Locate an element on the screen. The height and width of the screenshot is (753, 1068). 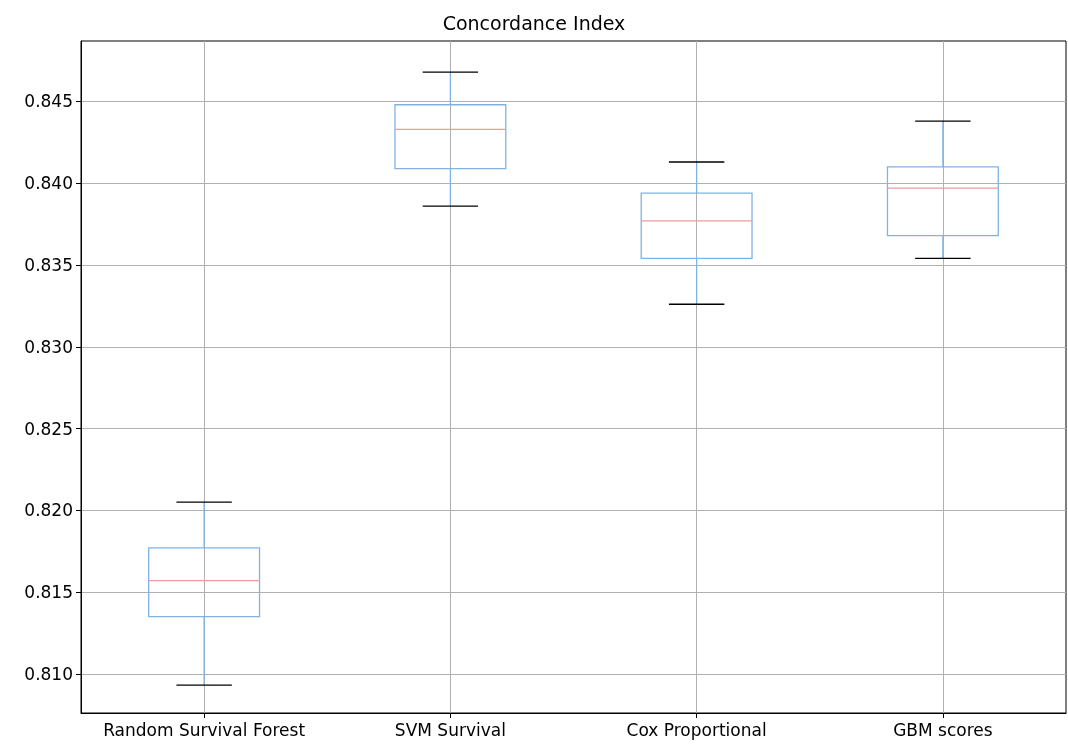
y-tick-label: 0.845 is located at coordinates (48, 101).